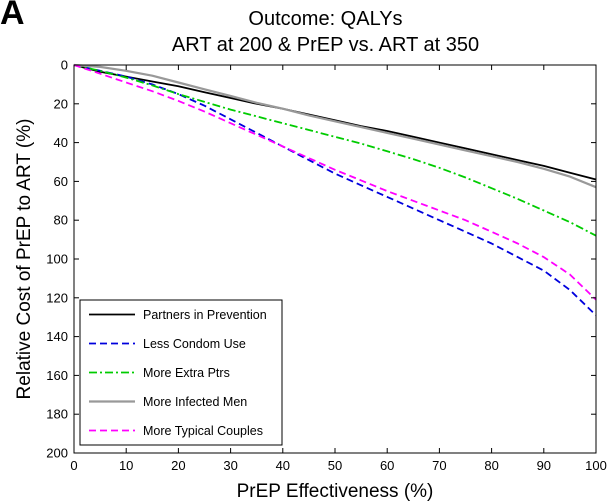 This screenshot has width=611, height=503. What do you see at coordinates (61, 103) in the screenshot?
I see `y-tick-label: 20` at bounding box center [61, 103].